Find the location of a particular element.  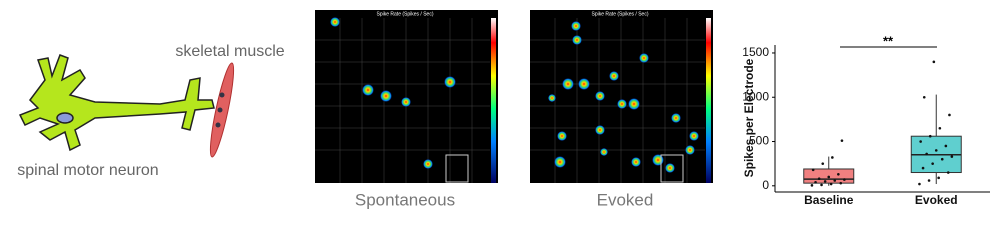

y-tick-label: 500 is located at coordinates (759, 141).